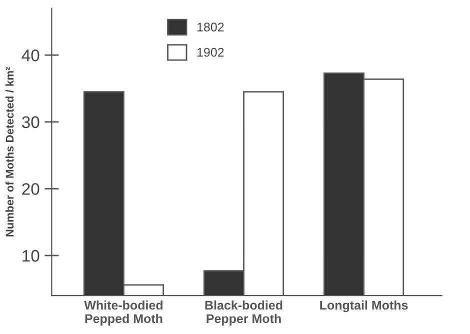 The image size is (470, 334). Describe the element at coordinates (364, 306) in the screenshot. I see `x-tick-label: Longtail Moths` at that location.